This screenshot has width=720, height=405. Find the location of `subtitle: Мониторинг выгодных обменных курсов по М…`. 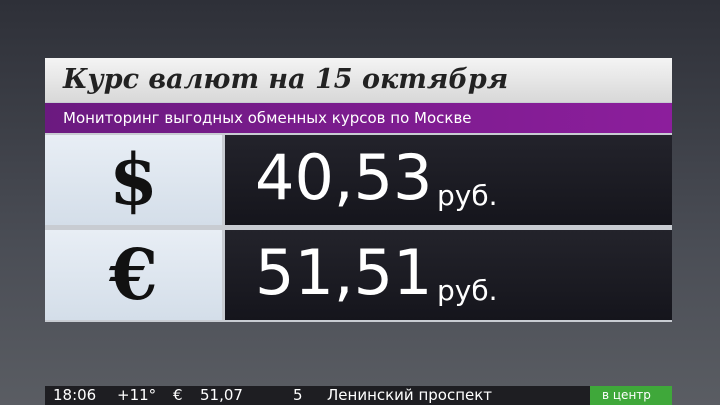

subtitle: Мониторинг выгодных обменных курсов по М… is located at coordinates (358, 118).